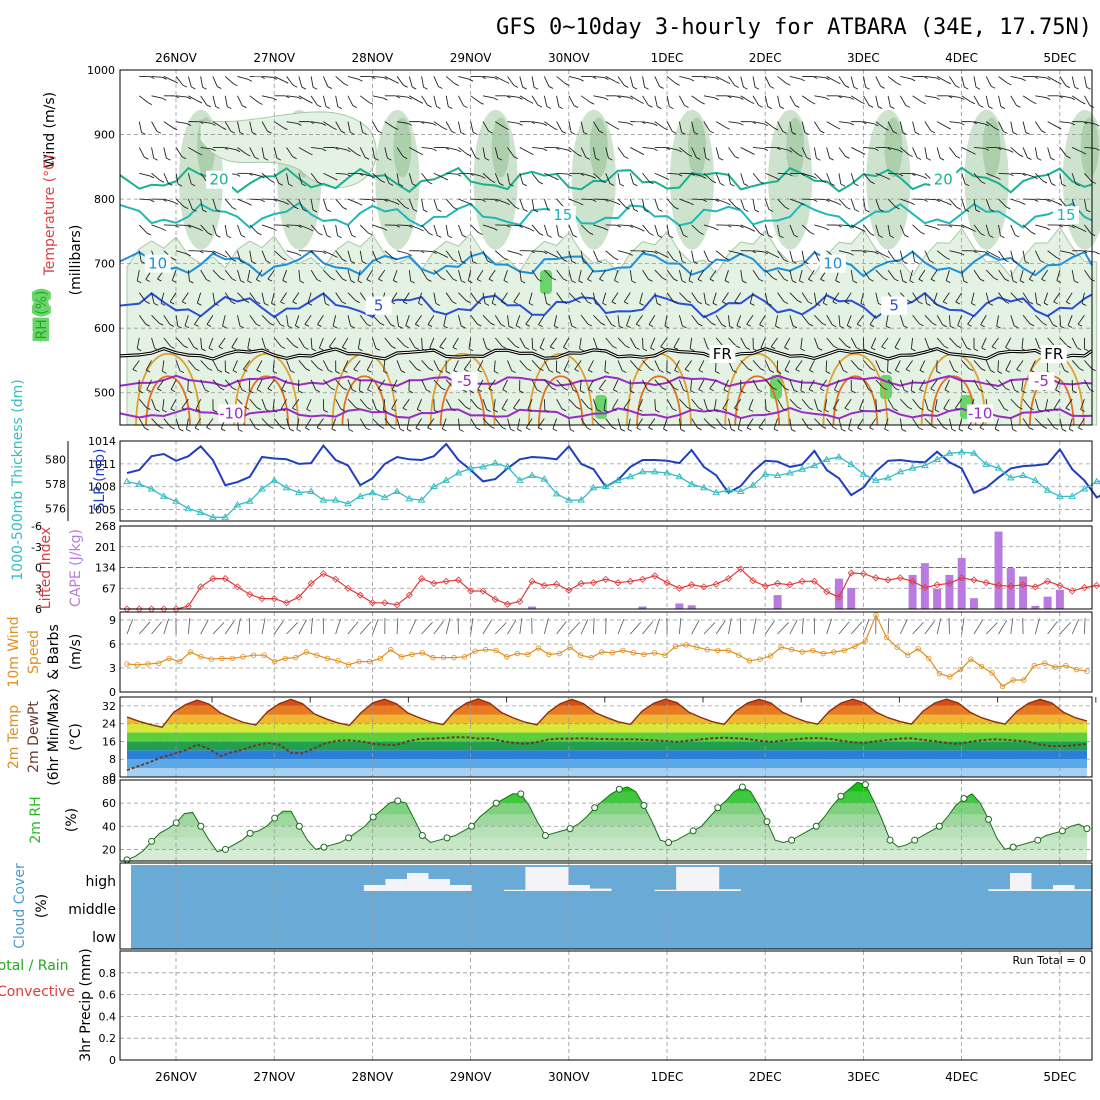 The width and height of the screenshot is (1100, 1100). Describe the element at coordinates (581, 583) in the screenshot. I see `lifted-index-marker` at that location.